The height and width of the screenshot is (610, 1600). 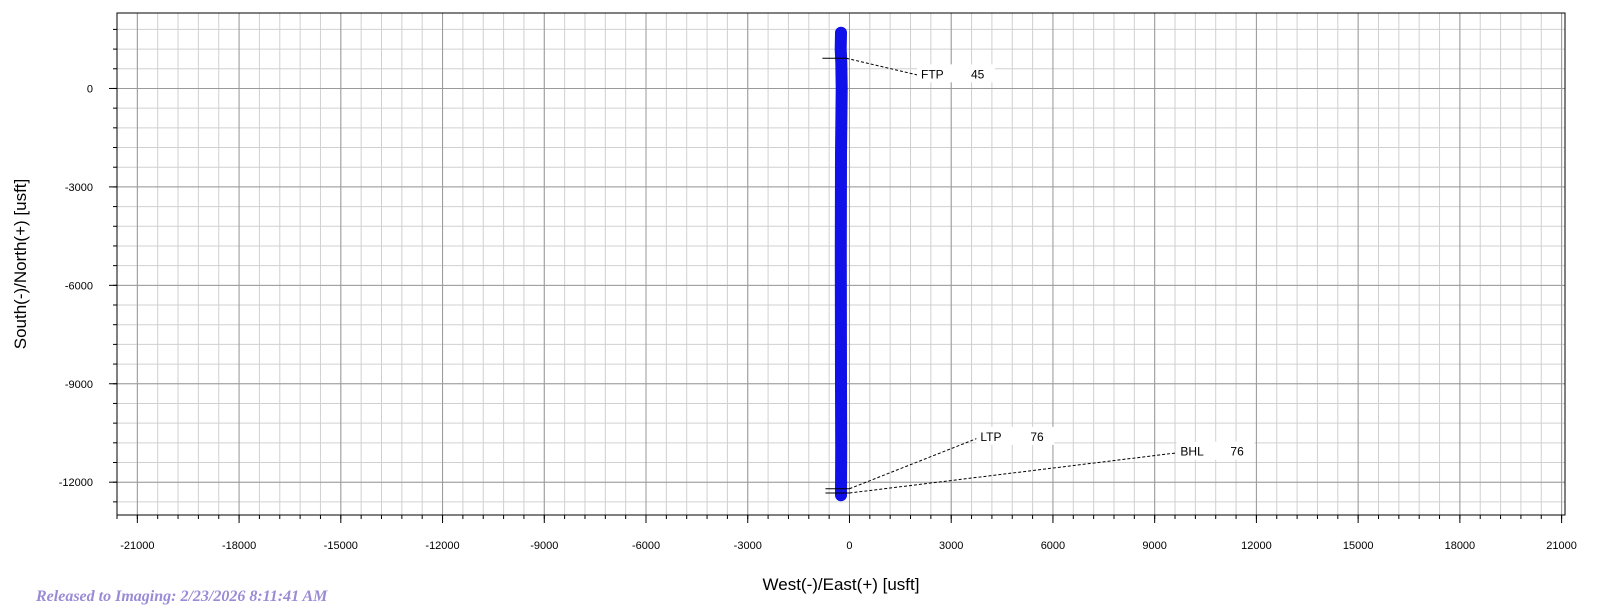 I want to click on annotation-label: FTP, so click(x=932, y=74).